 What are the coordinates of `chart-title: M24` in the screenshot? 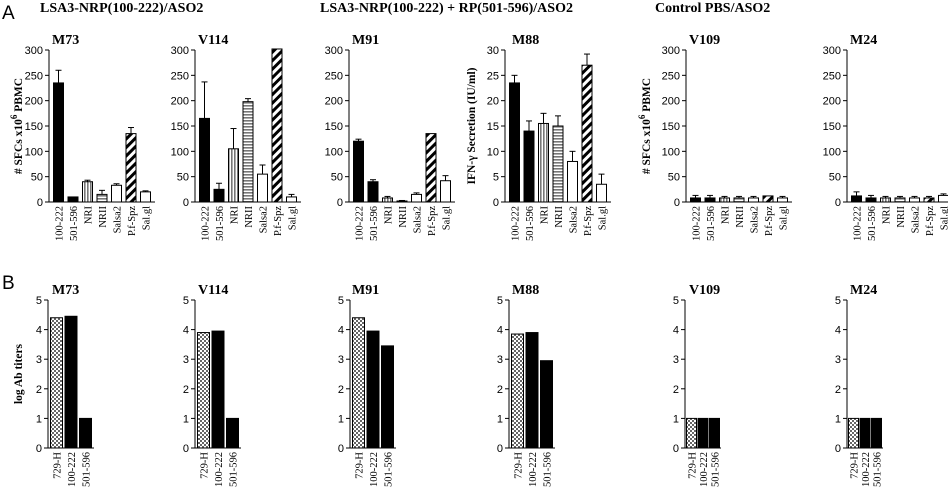 It's located at (863, 290).